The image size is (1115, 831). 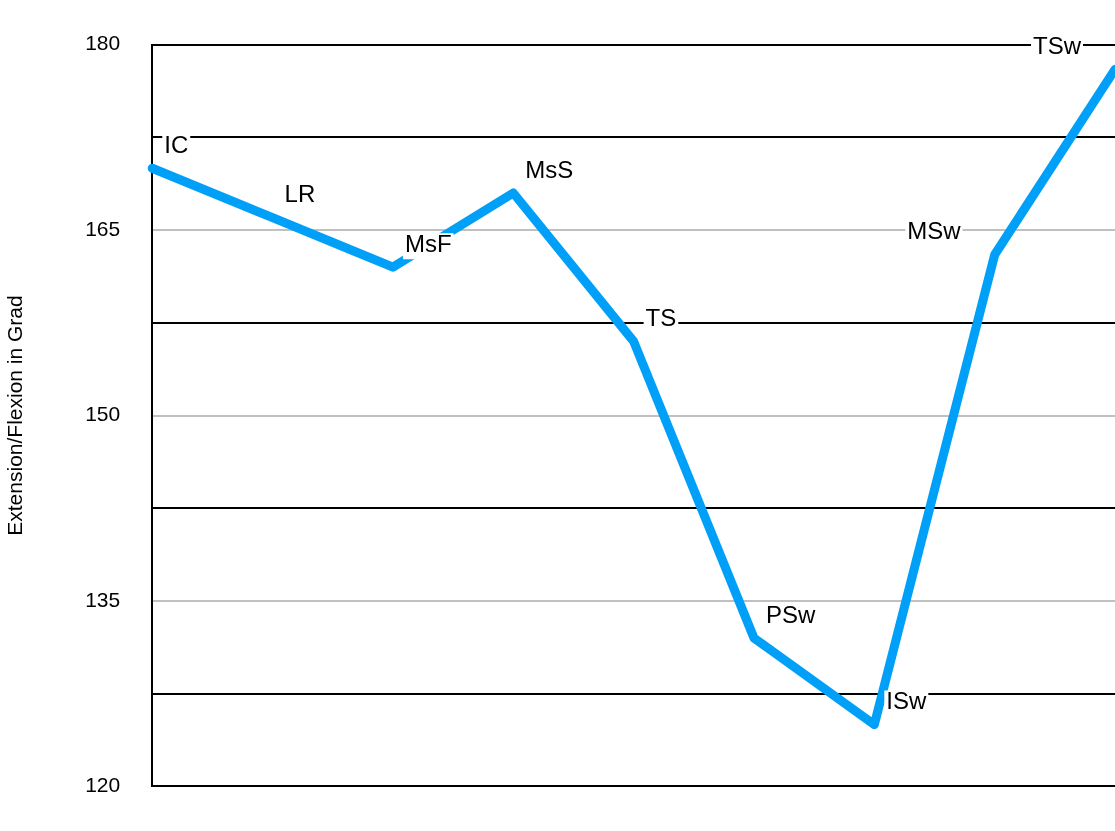 What do you see at coordinates (103, 599) in the screenshot?
I see `y-tick-label: 135` at bounding box center [103, 599].